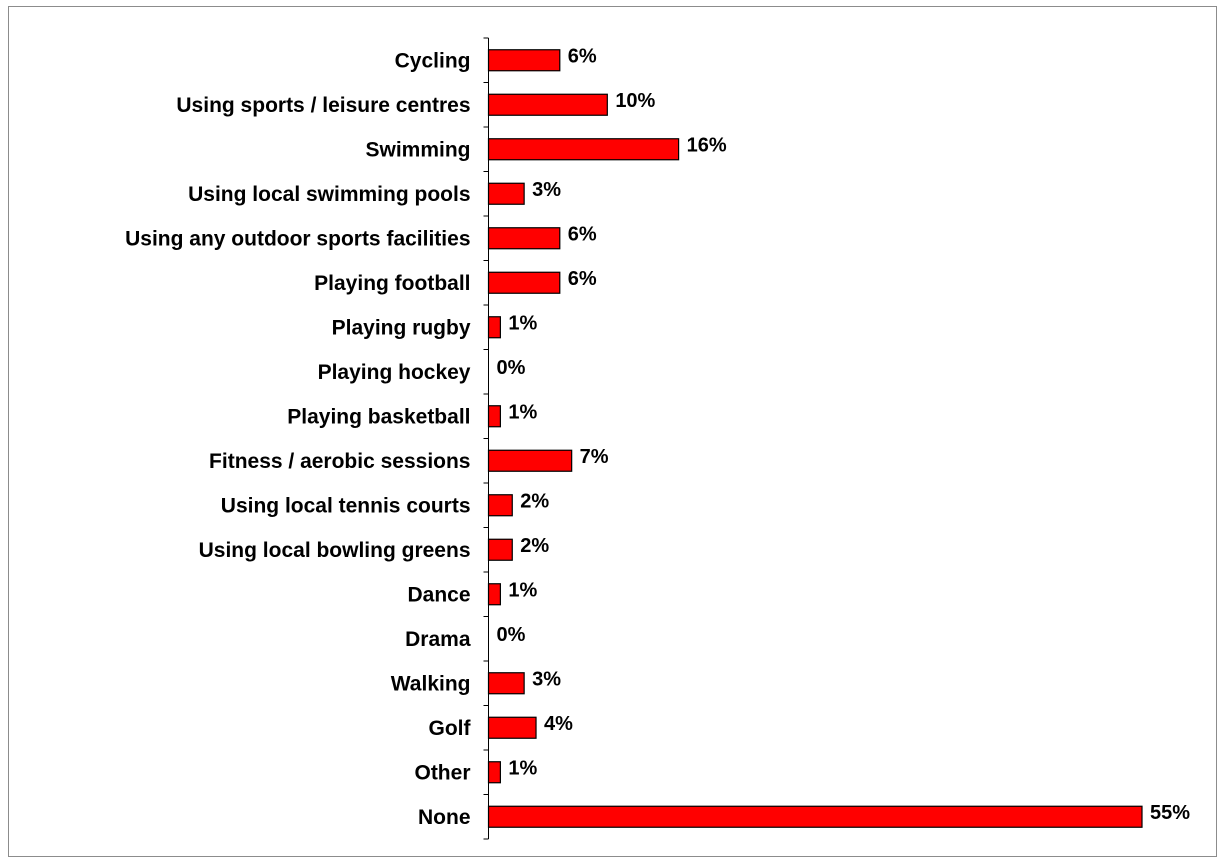 This screenshot has height=862, width=1223. What do you see at coordinates (297, 238) in the screenshot?
I see `category-label: Using any outdoor sports facilities` at bounding box center [297, 238].